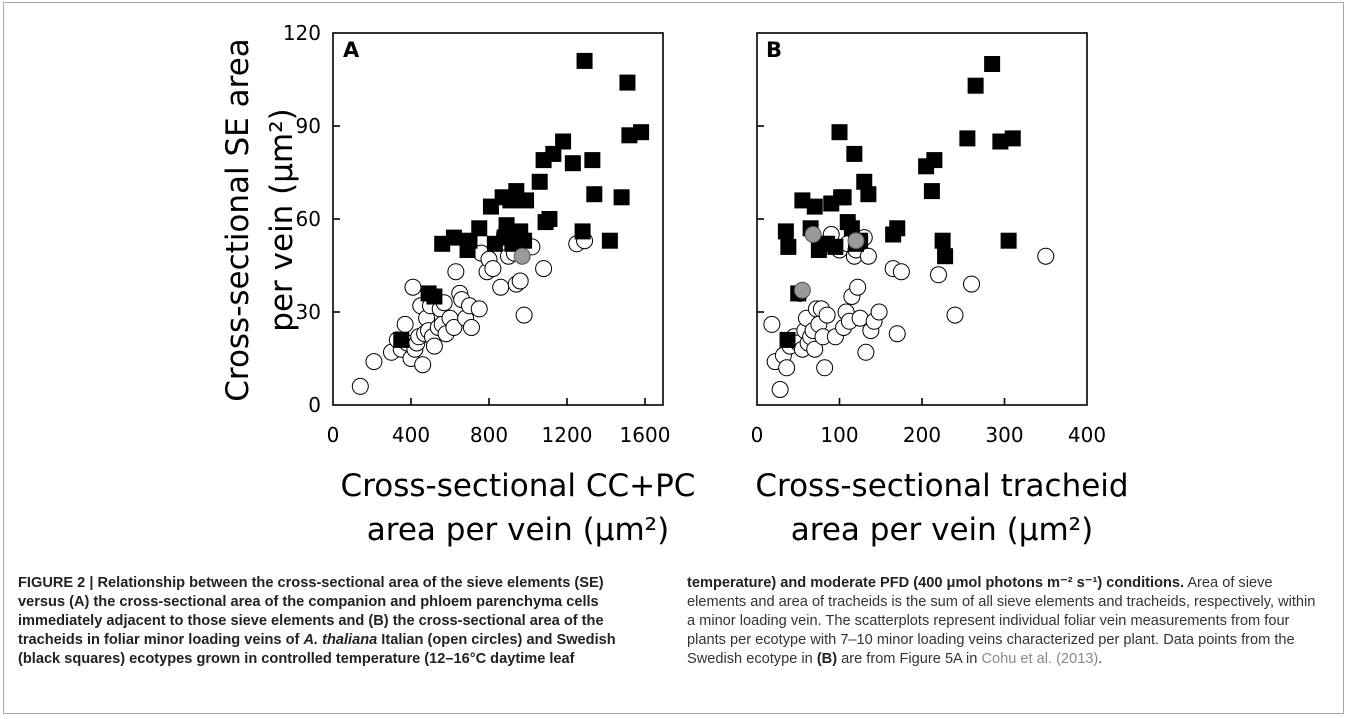 The image size is (1349, 719). Describe the element at coordinates (567, 435) in the screenshot. I see `x-tick-label: 1200` at that location.